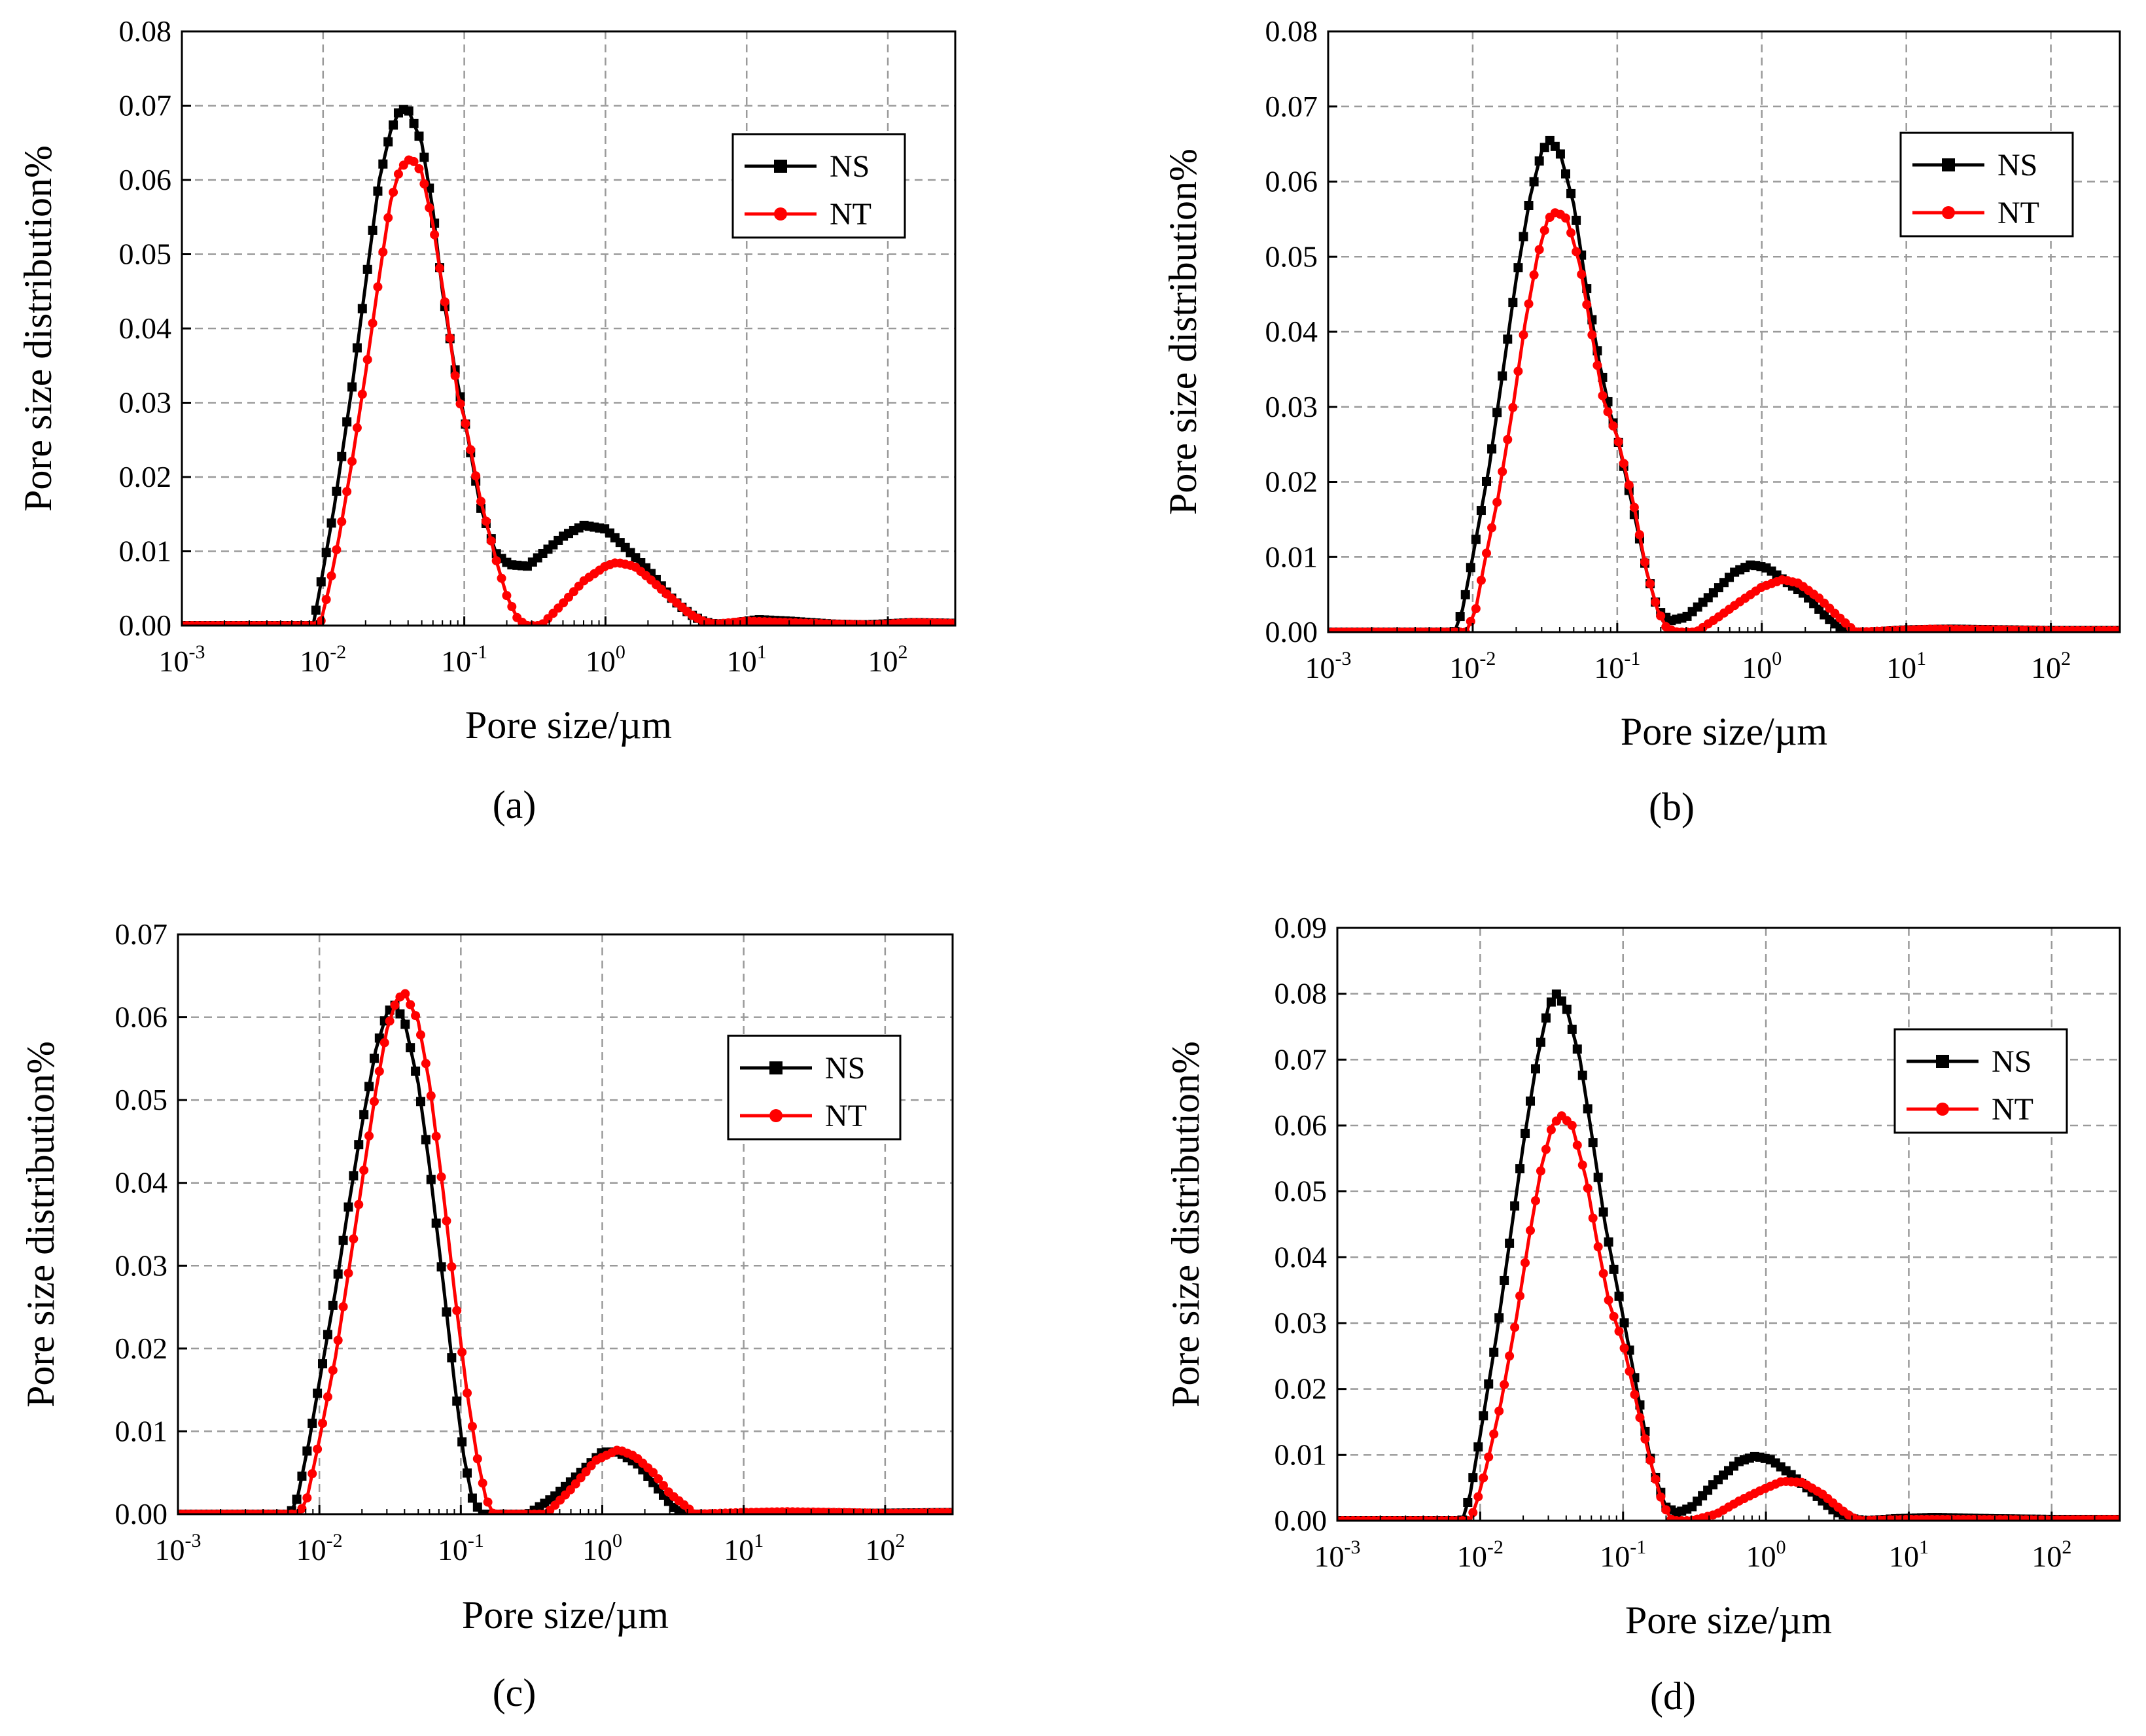  Describe the element at coordinates (464, 659) in the screenshot. I see `x-tick-label: 10⁻¹` at that location.